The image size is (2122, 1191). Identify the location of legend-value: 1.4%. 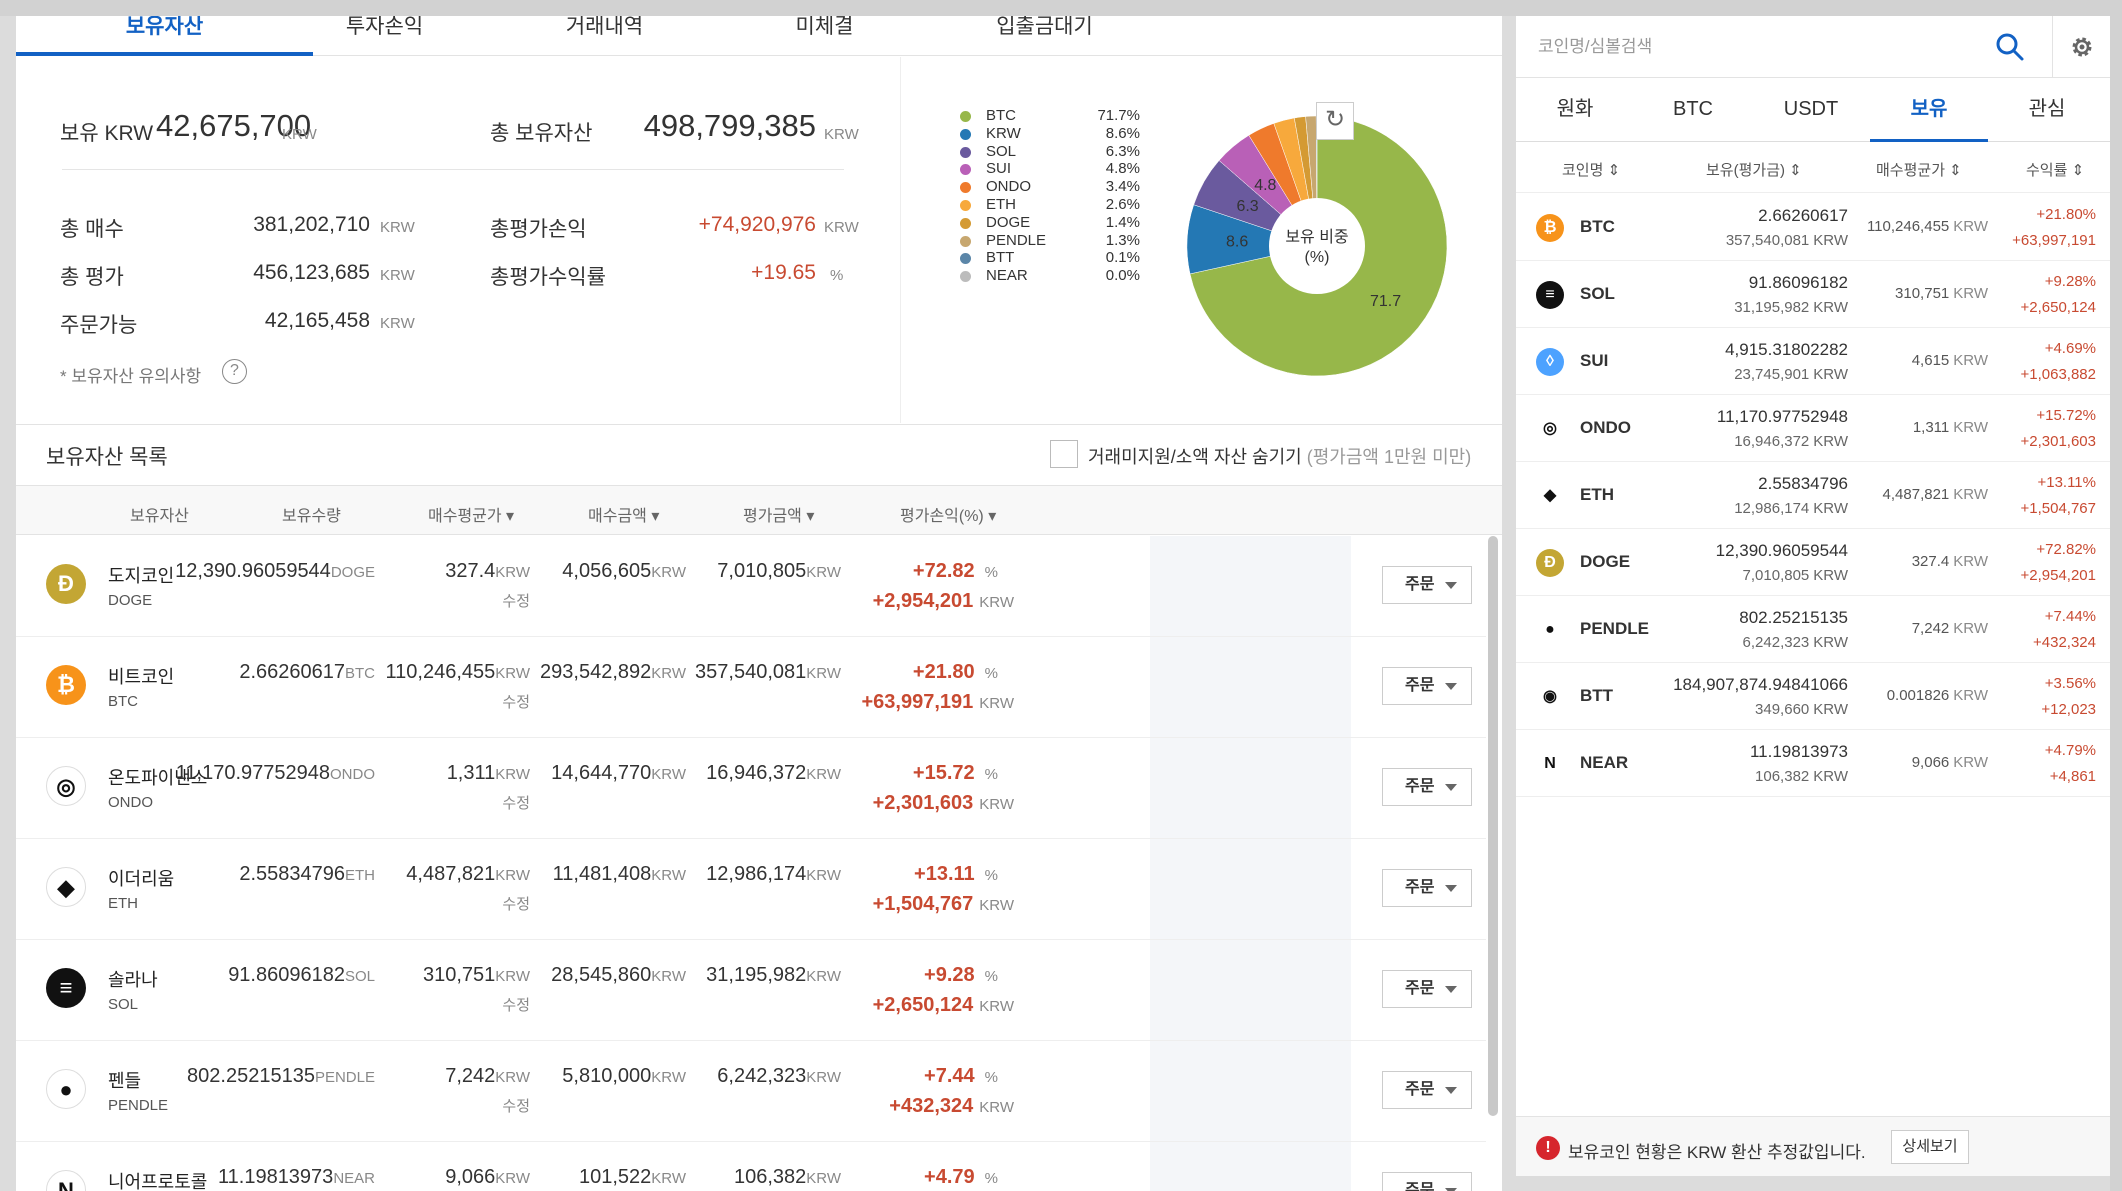
(1122, 222).